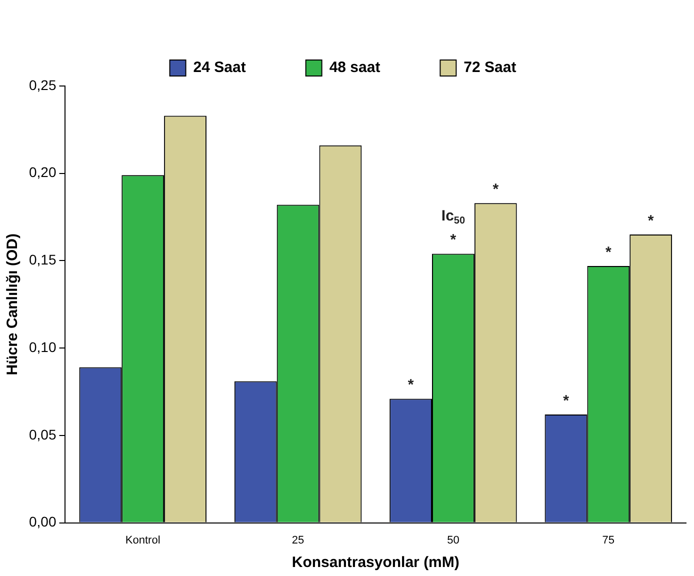 The height and width of the screenshot is (576, 694). I want to click on x-tick-label: Kontrol, so click(142, 540).